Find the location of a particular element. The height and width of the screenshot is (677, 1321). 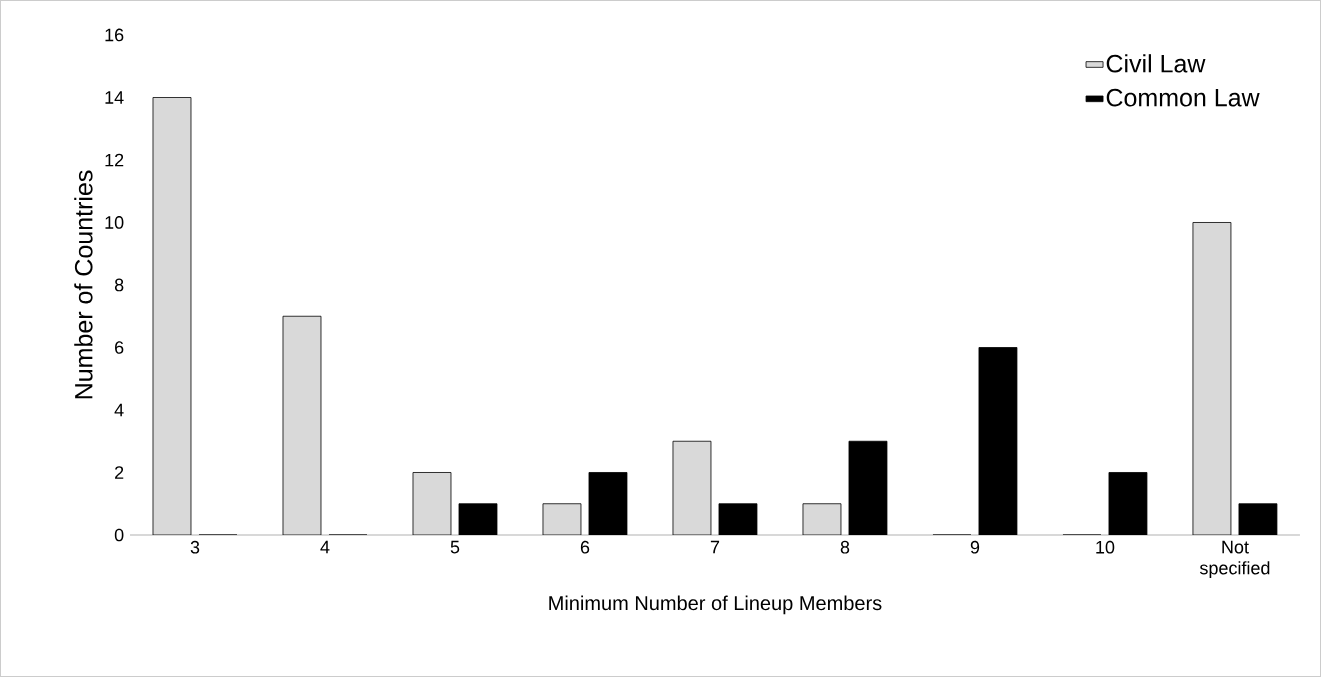

x-tick-label: 8 is located at coordinates (845, 547).